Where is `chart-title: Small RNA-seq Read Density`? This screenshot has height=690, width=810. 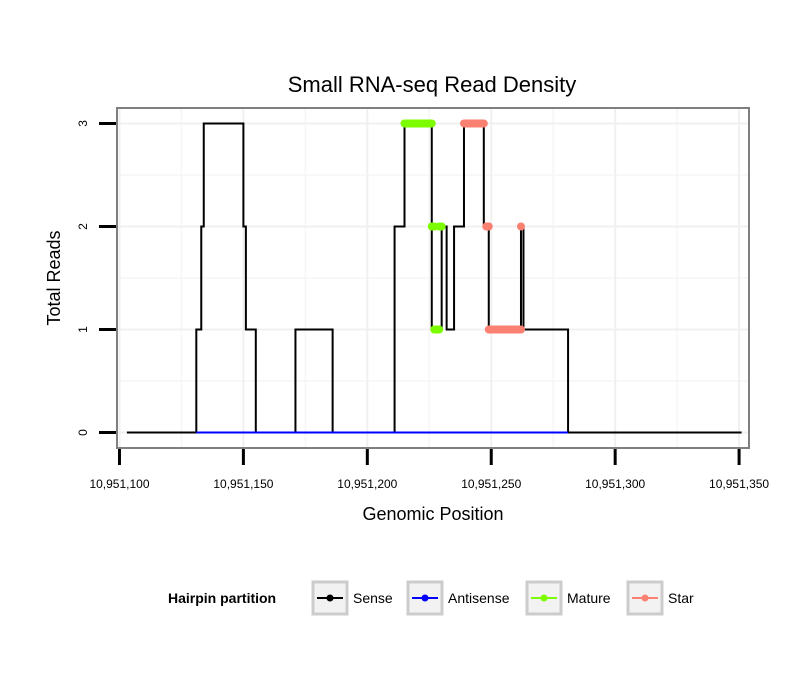
chart-title: Small RNA-seq Read Density is located at coordinates (432, 84).